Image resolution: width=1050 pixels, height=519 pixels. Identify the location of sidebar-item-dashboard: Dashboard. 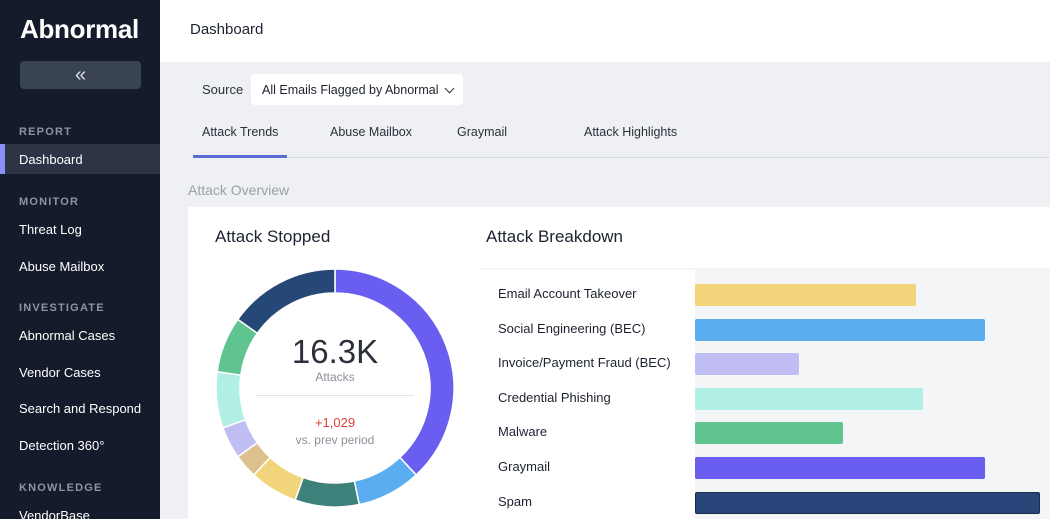
(80, 159).